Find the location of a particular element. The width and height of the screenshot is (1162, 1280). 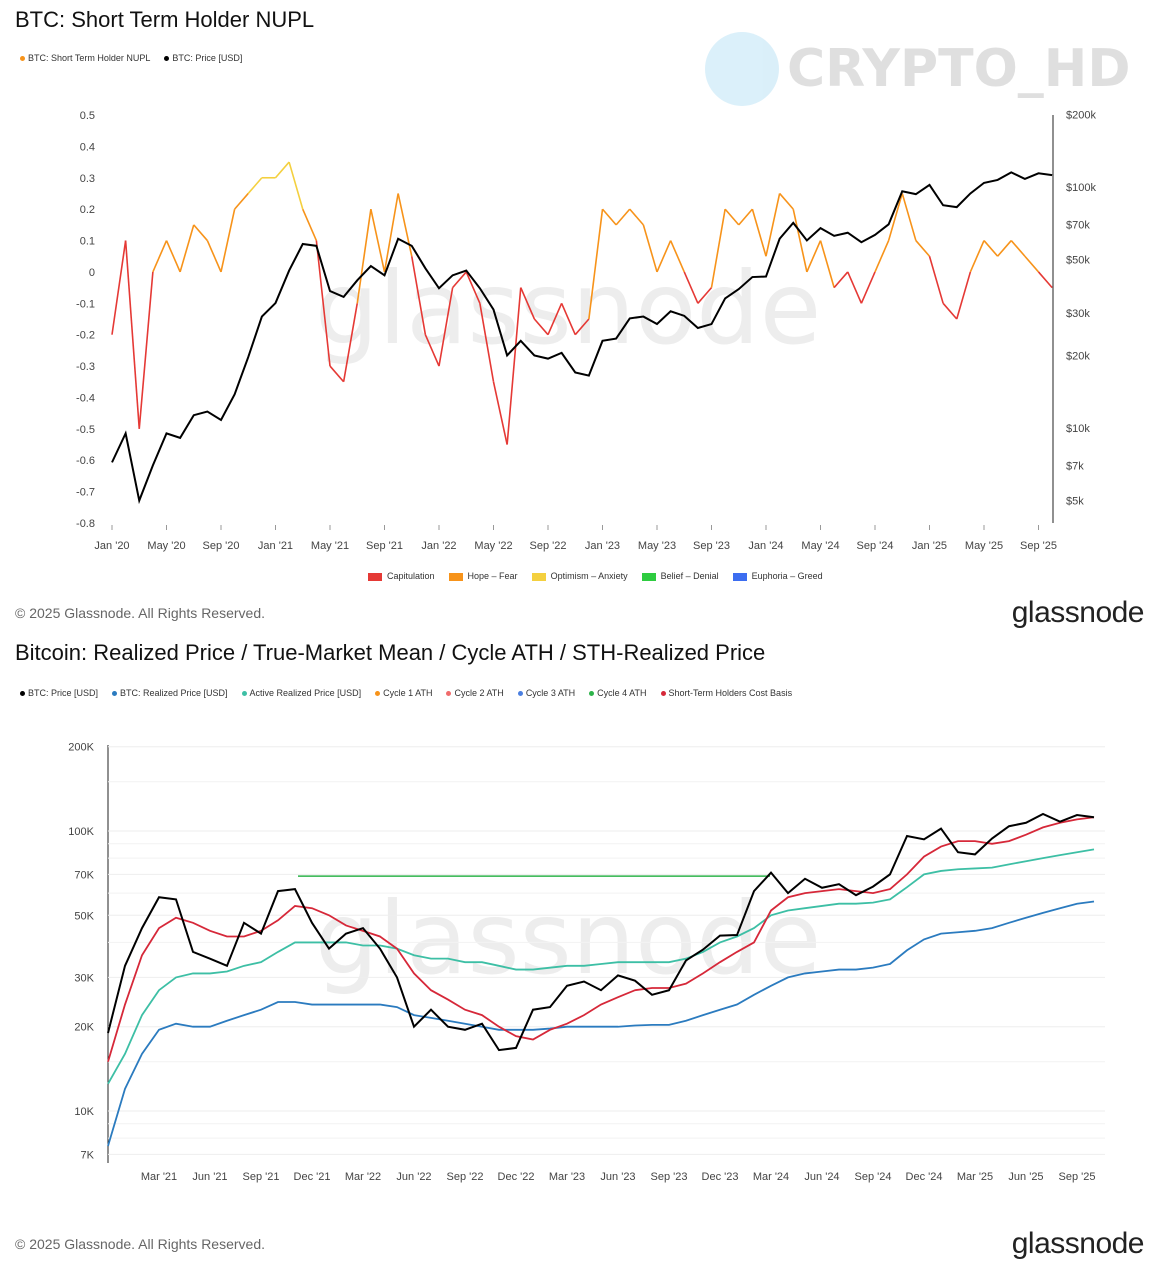

x-tick-label: Jun '25 is located at coordinates (1025, 1177).